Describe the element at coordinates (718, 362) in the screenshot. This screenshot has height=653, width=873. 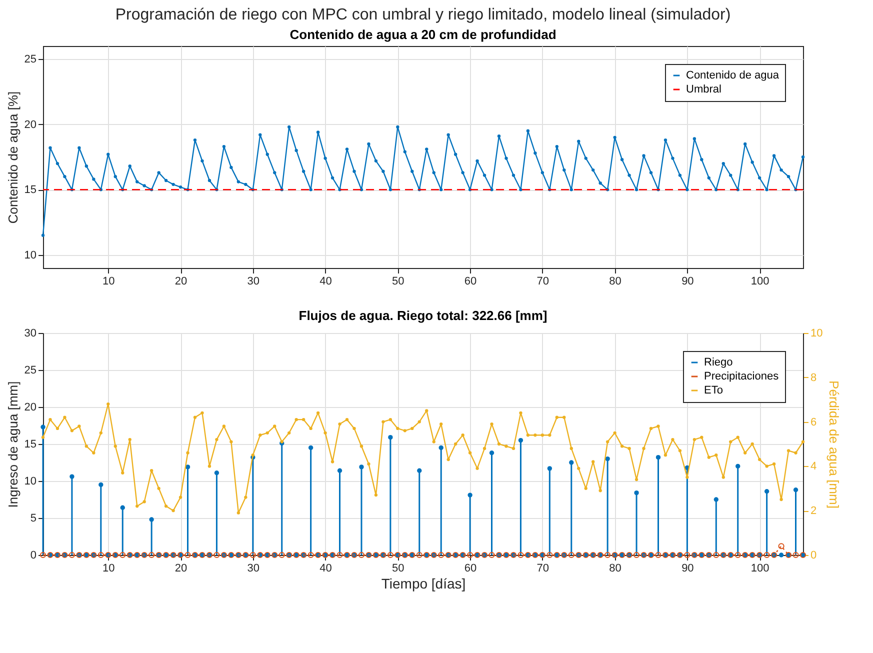
I see `legend-label: Riego` at that location.